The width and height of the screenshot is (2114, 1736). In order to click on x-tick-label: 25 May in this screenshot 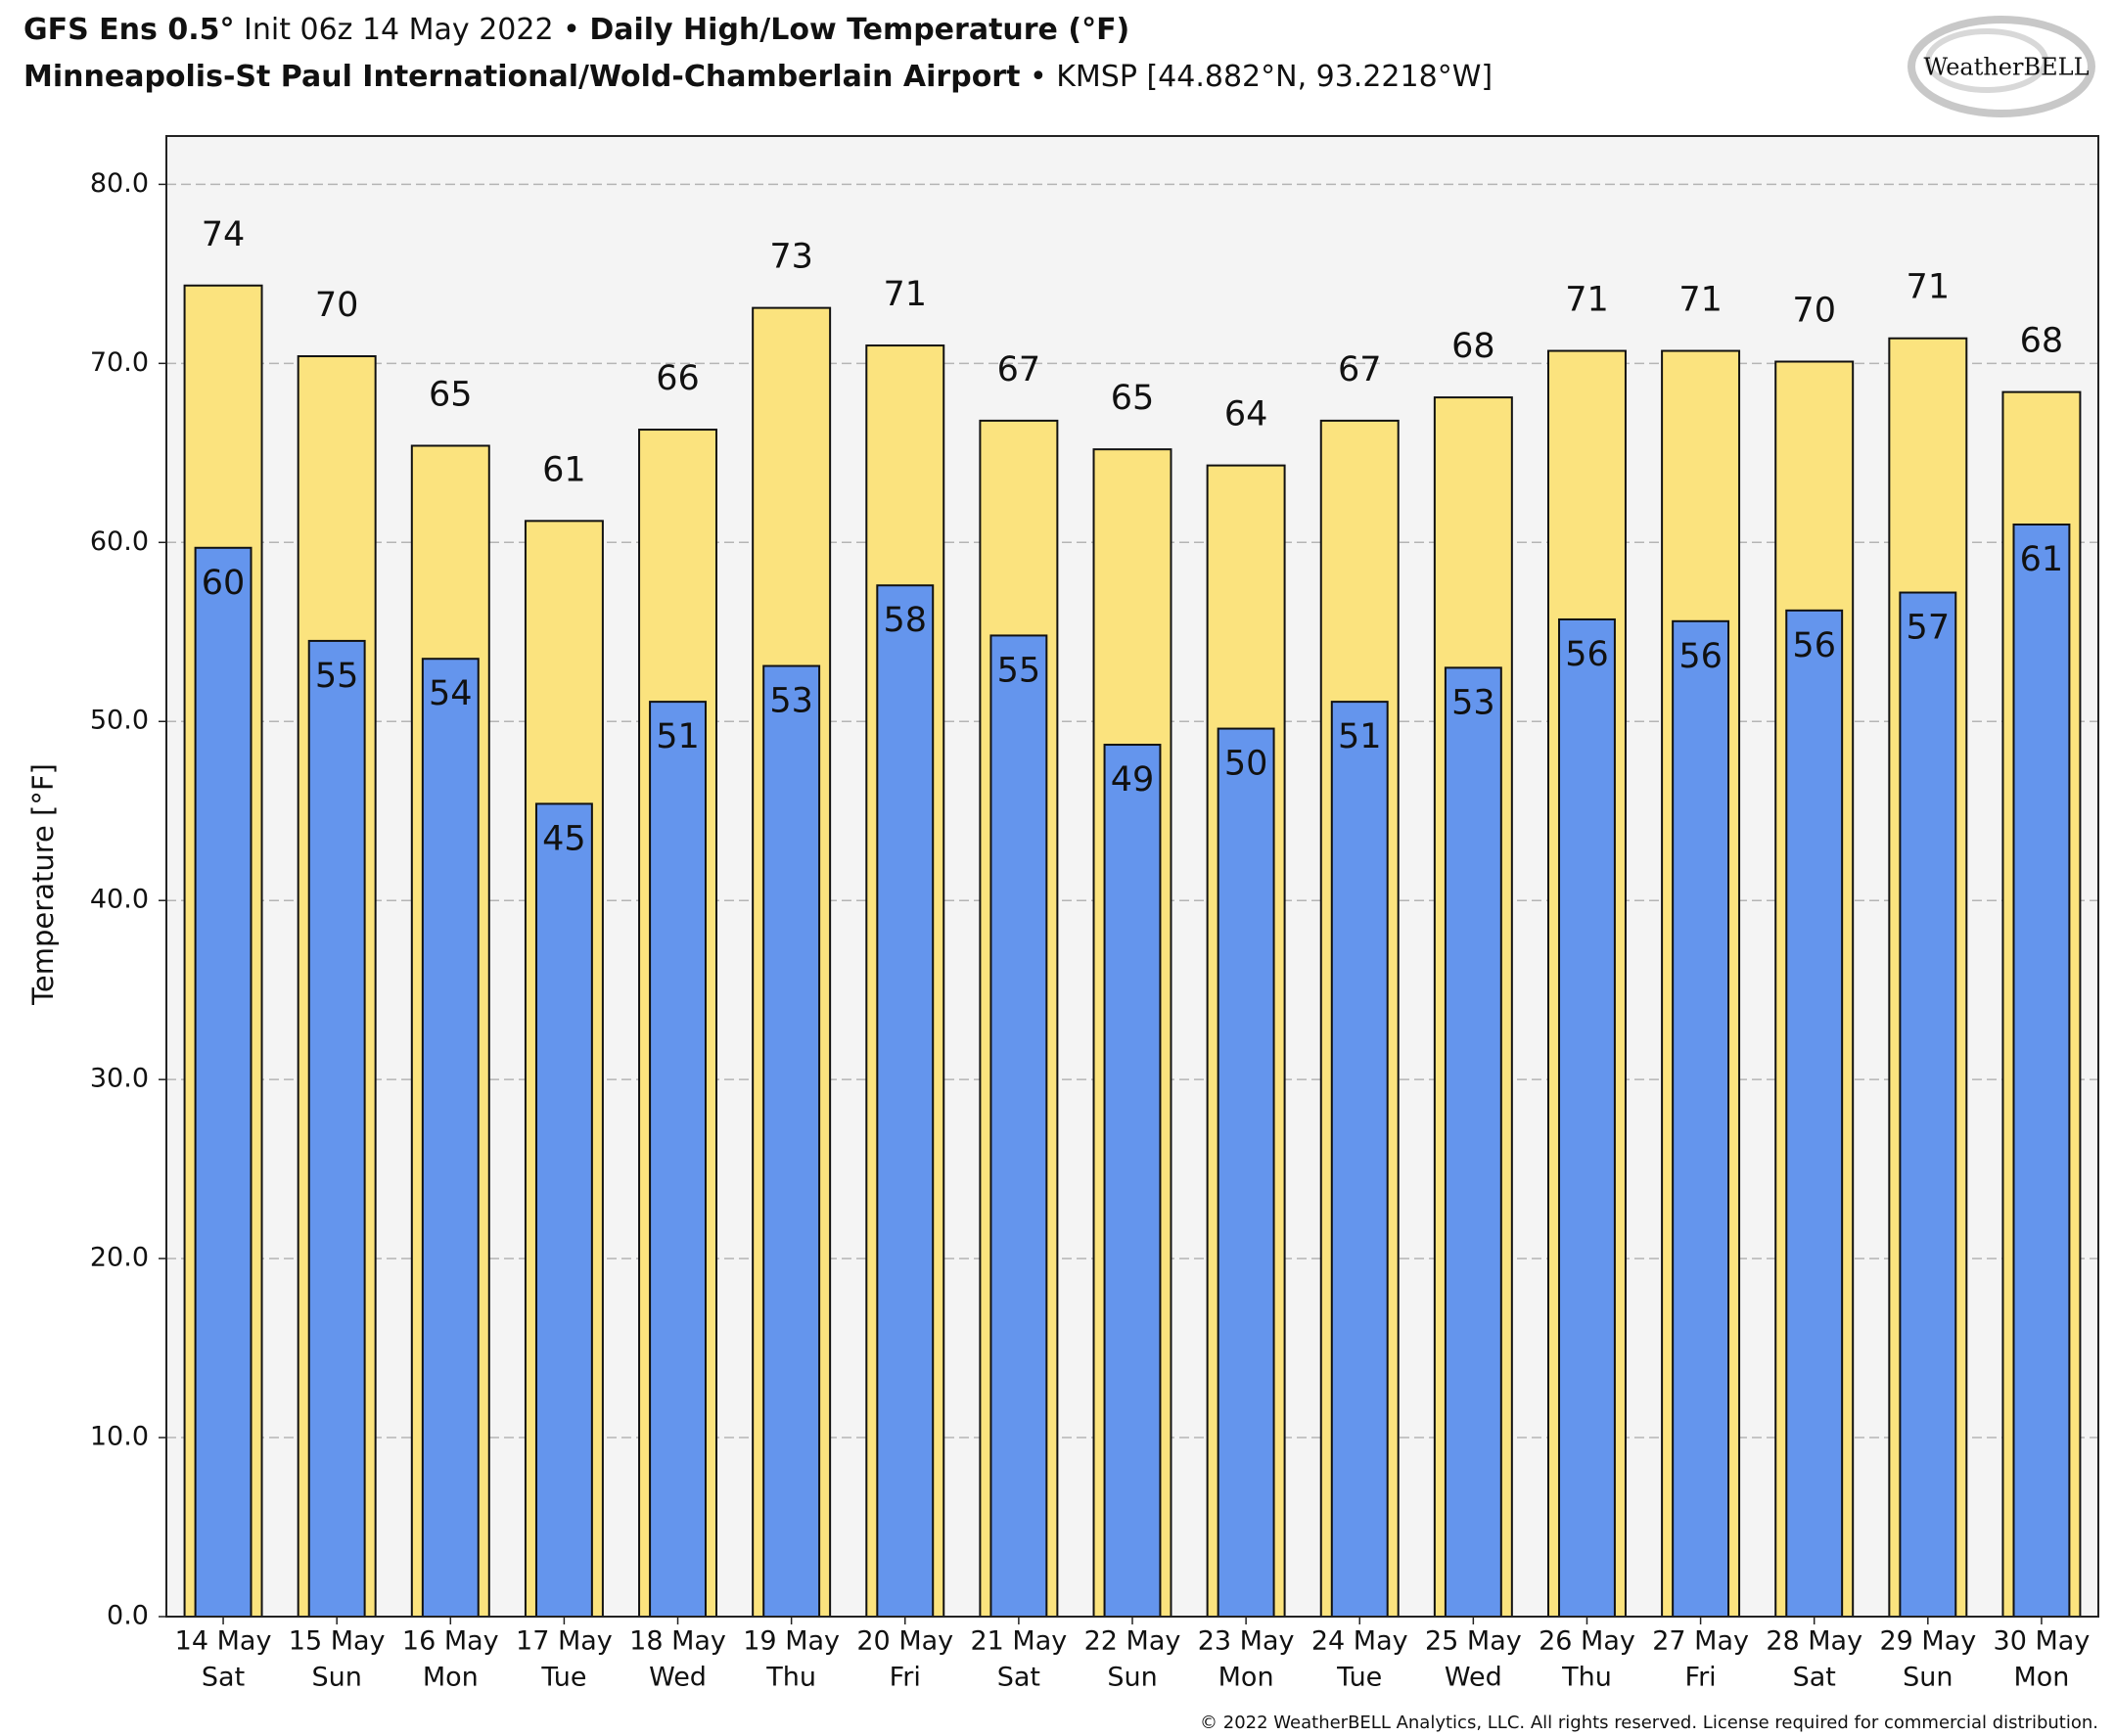, I will do `click(1474, 1642)`.